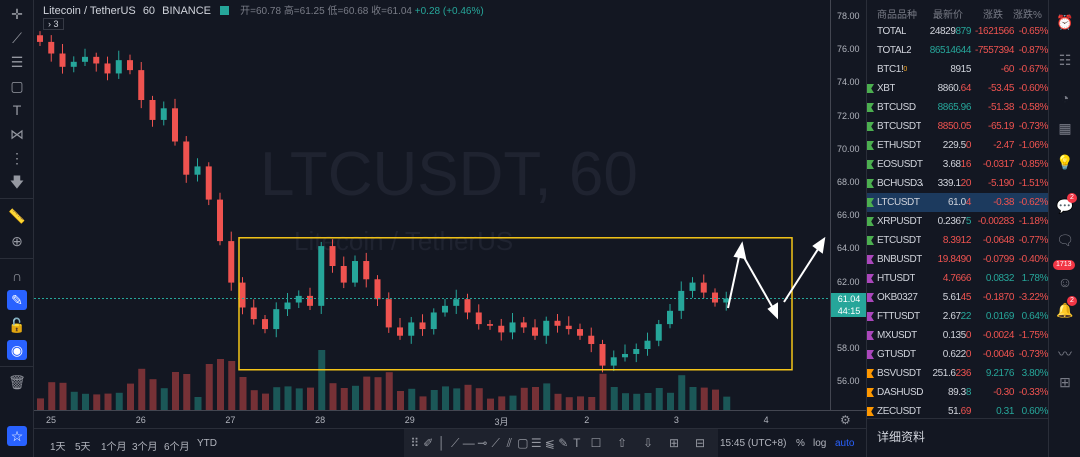 The width and height of the screenshot is (1080, 457). I want to click on watchlist-row: HTUSDT 4.7666 0.0832 1.78%, so click(958, 278).